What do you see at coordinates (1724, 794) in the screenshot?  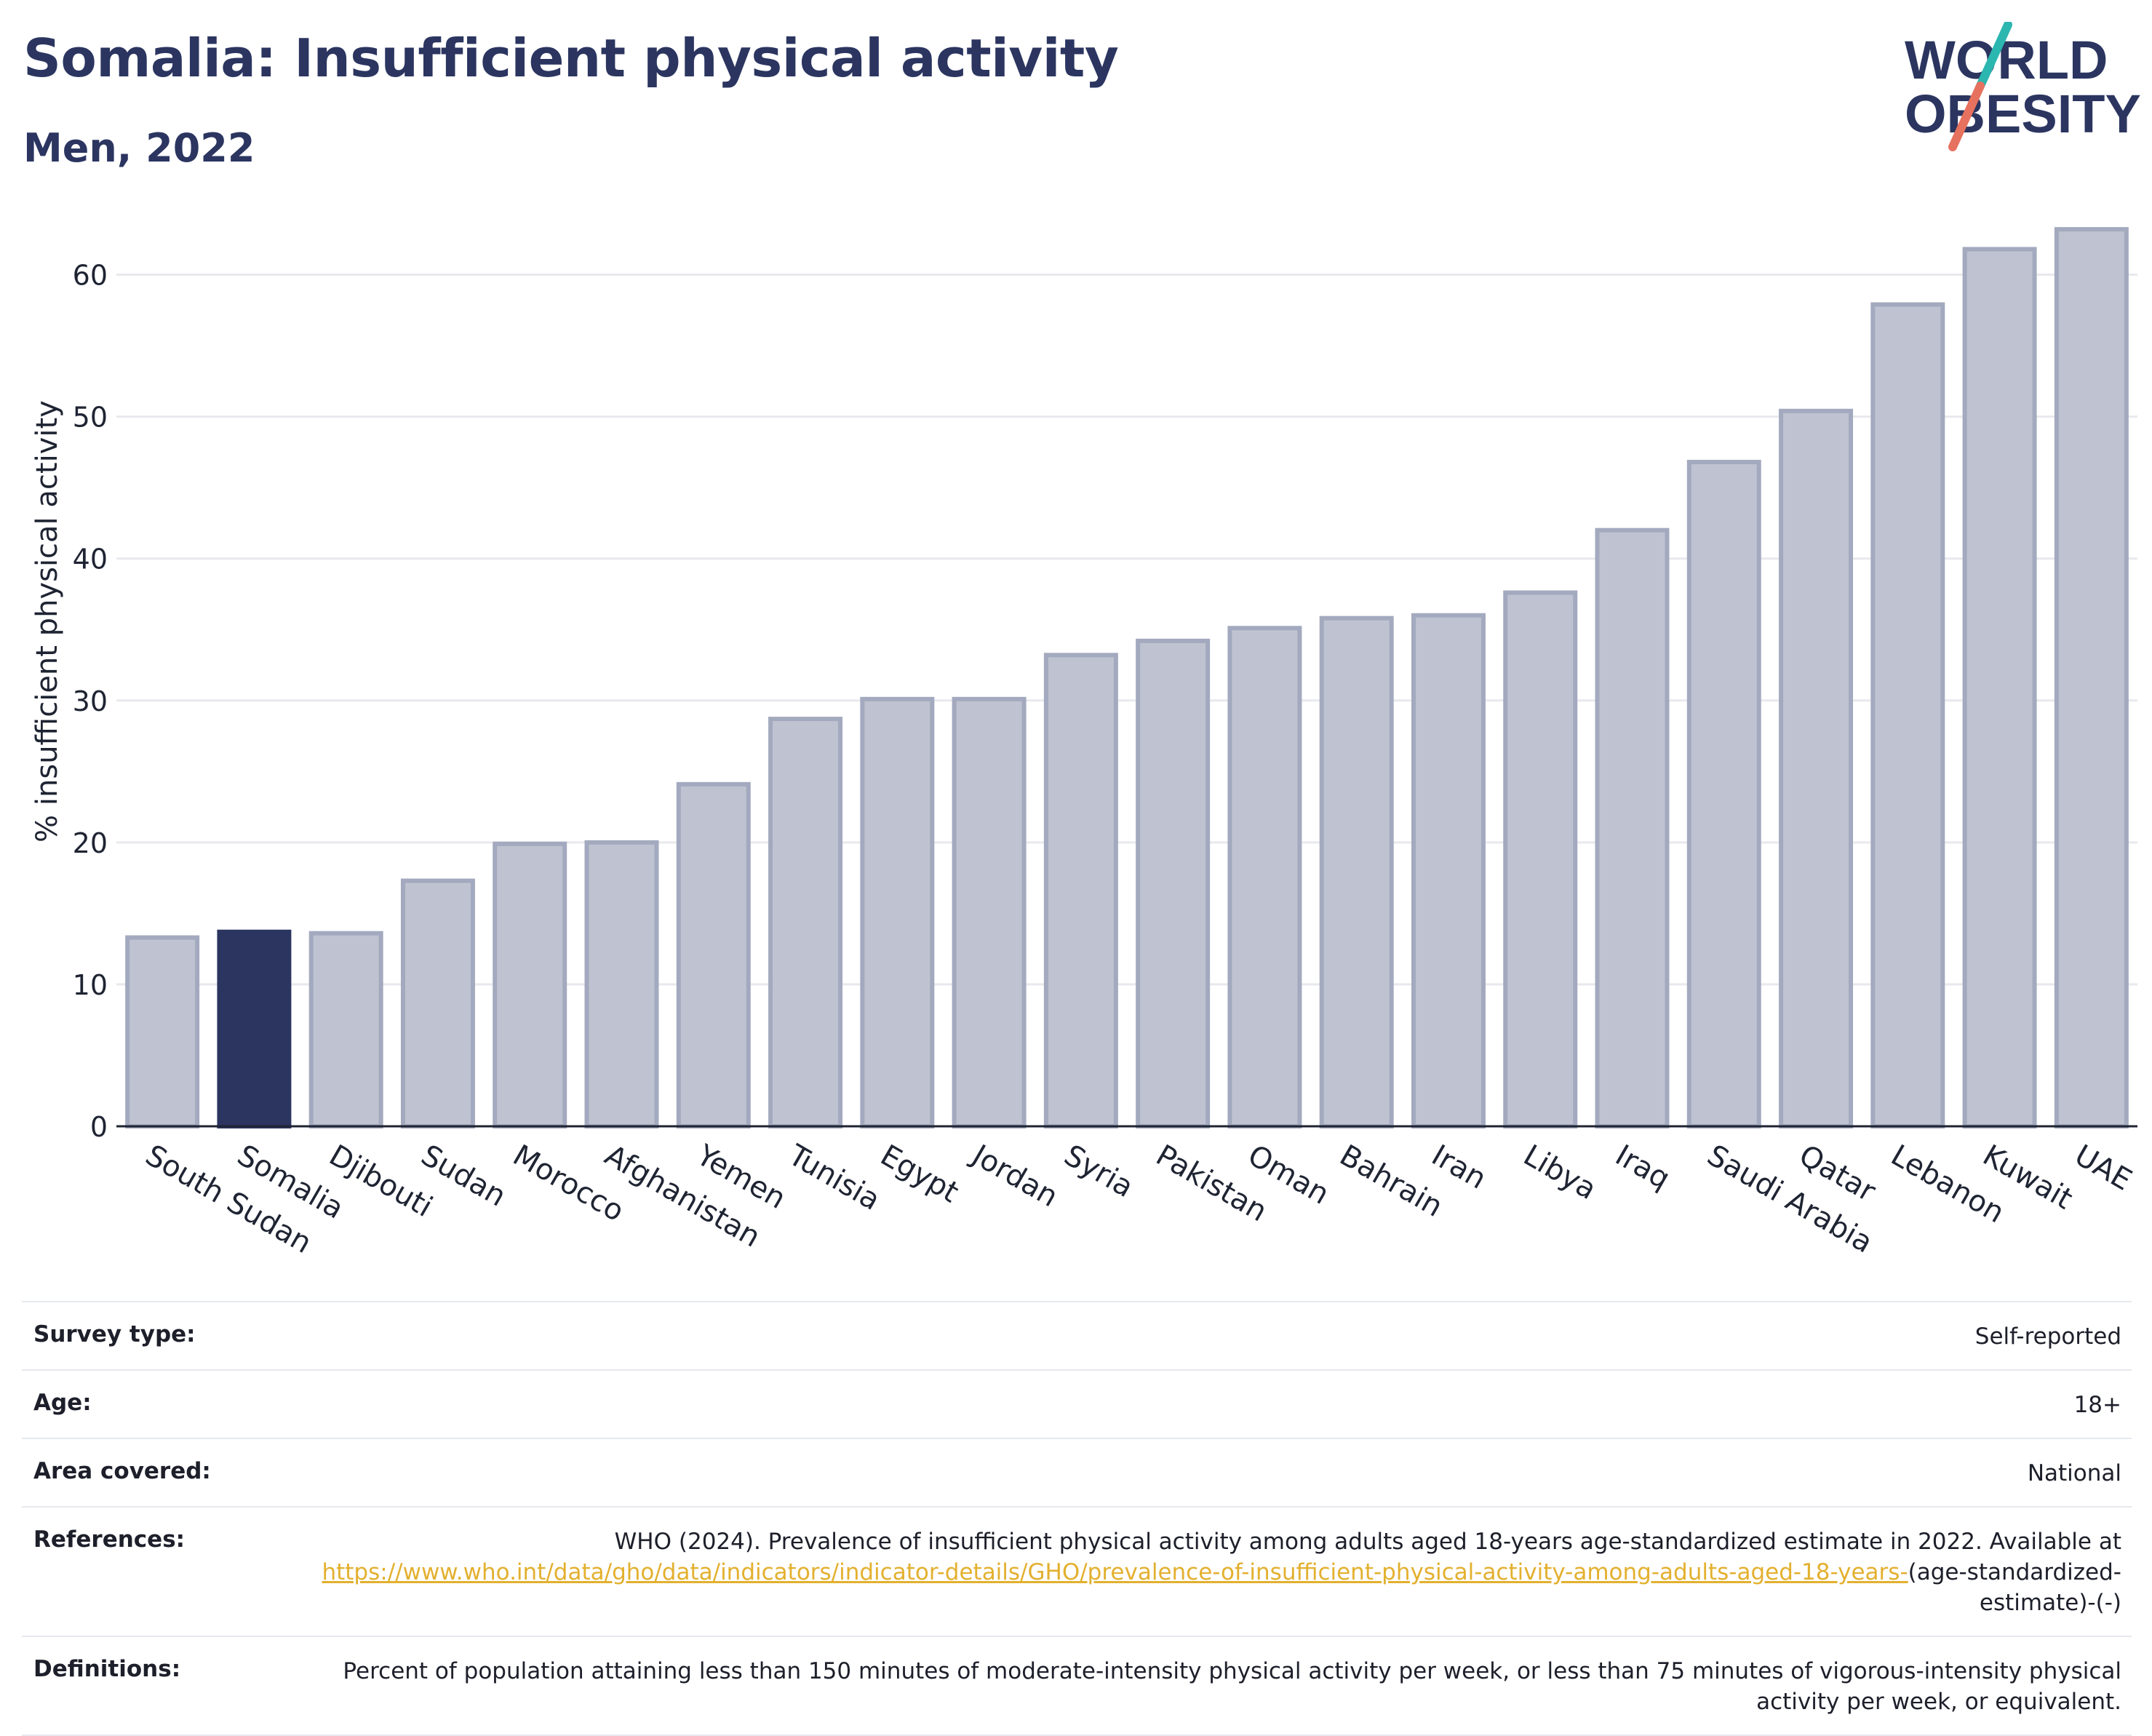 I see `bar-saudi-arabia` at bounding box center [1724, 794].